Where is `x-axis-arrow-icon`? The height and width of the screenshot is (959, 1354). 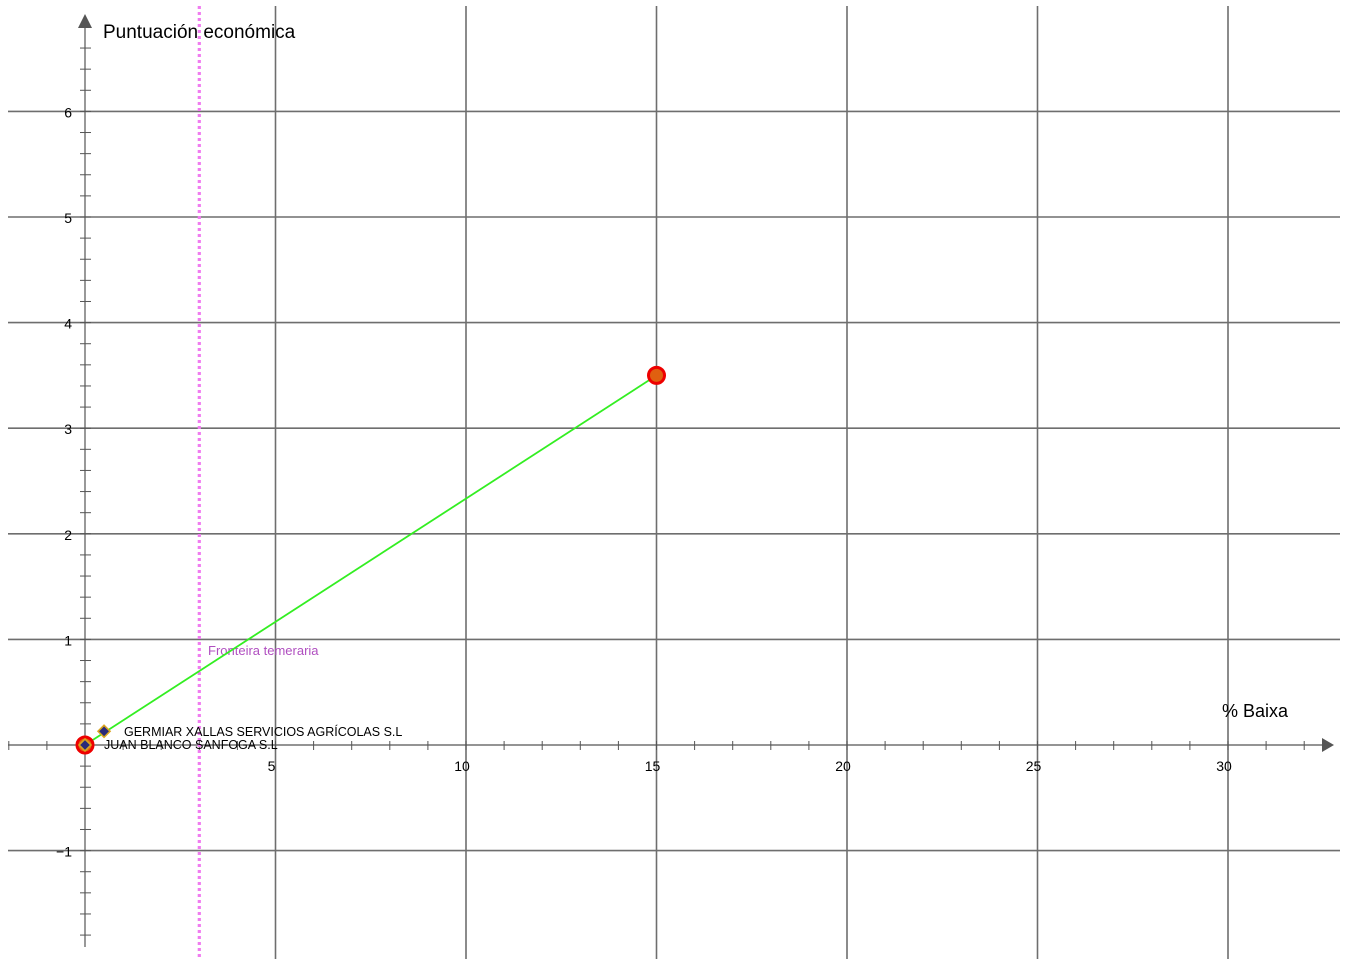 x-axis-arrow-icon is located at coordinates (1328, 745).